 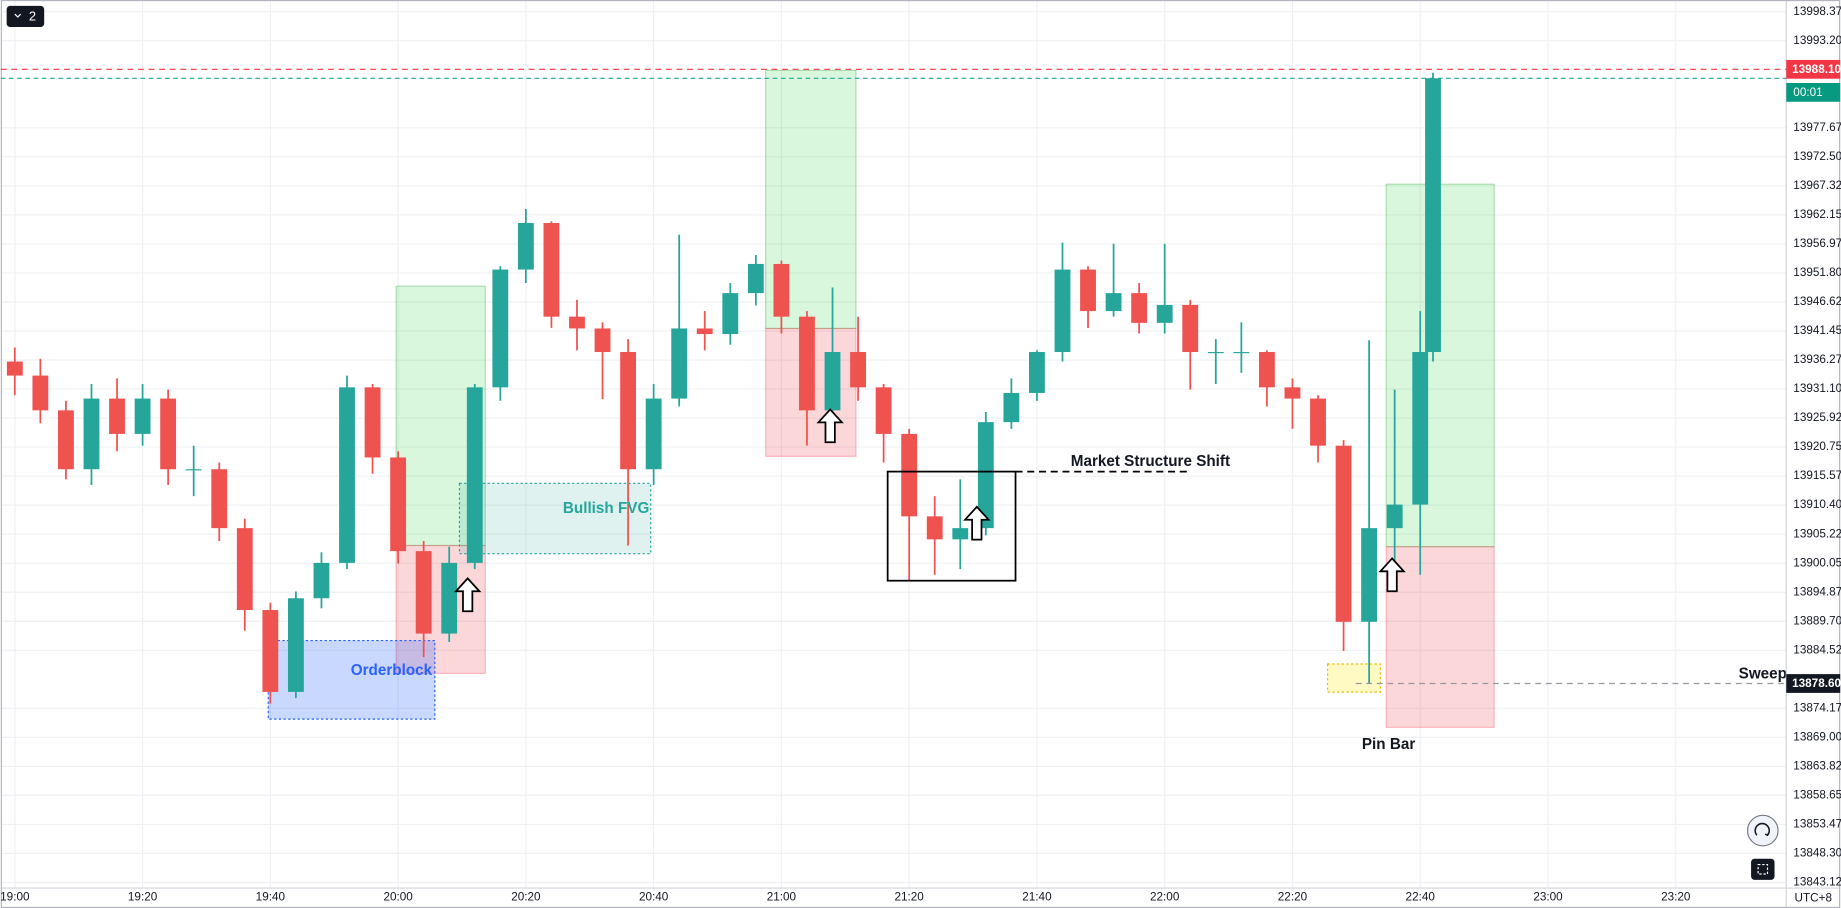 I want to click on x-tick-label: 19:40, so click(x=271, y=897).